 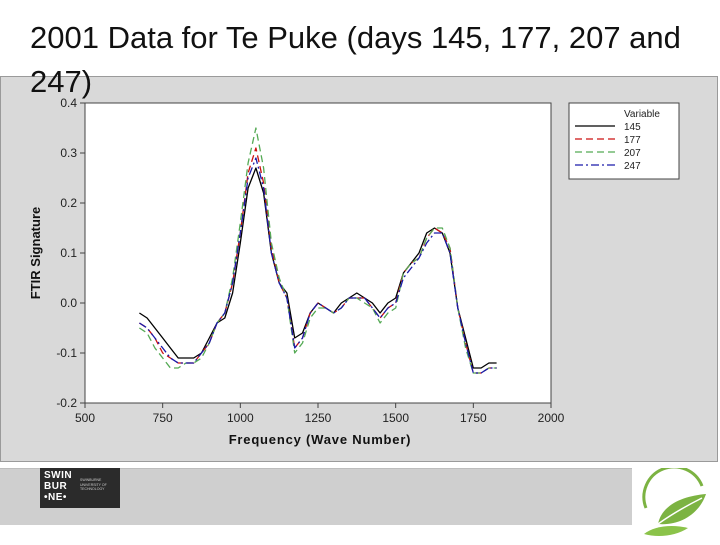 I want to click on leaf-logo-icon, so click(x=676, y=502).